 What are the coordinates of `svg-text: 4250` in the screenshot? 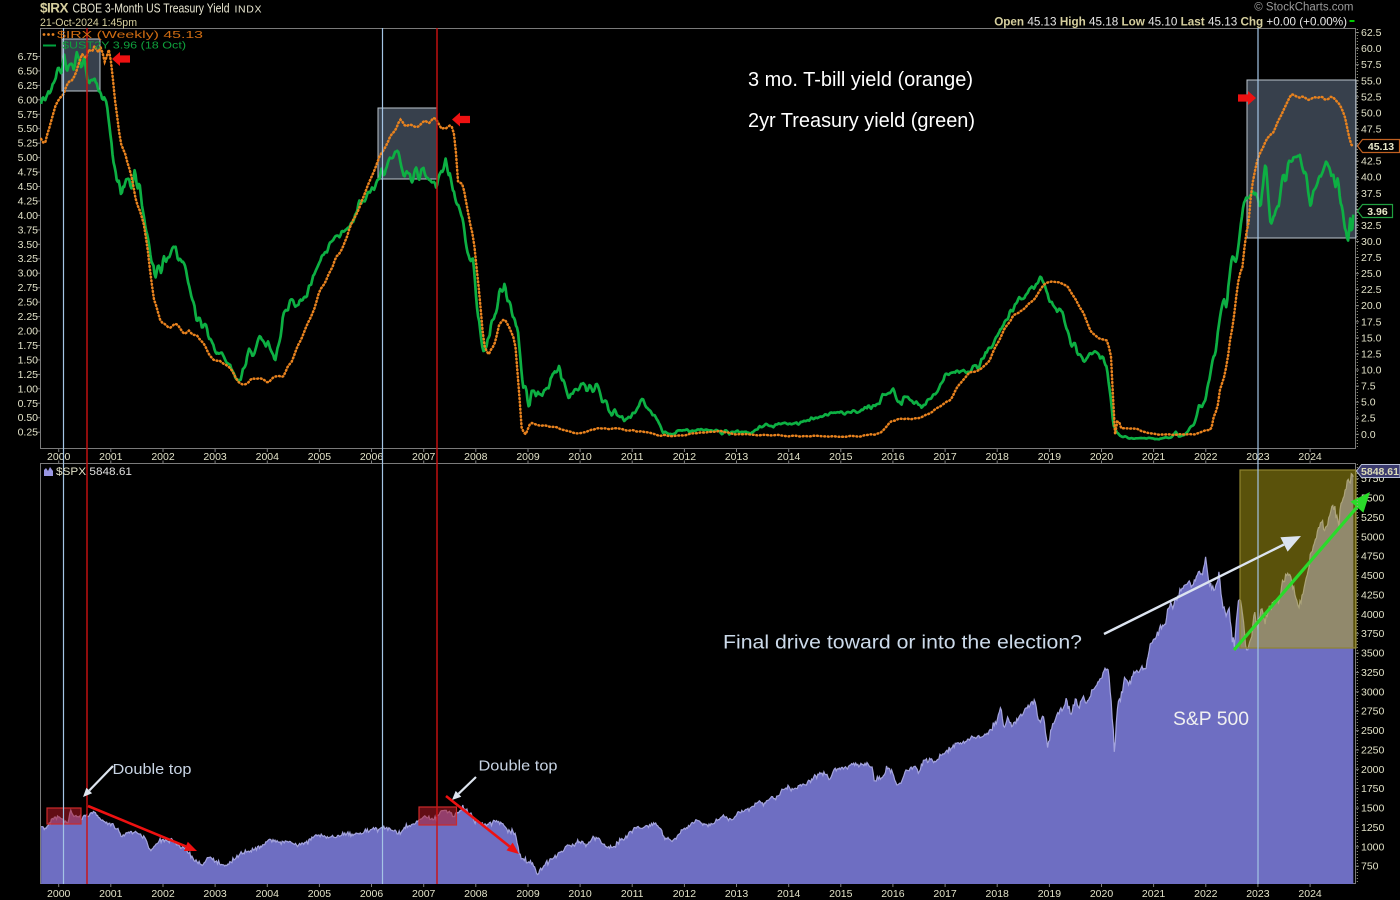 It's located at (1373, 596).